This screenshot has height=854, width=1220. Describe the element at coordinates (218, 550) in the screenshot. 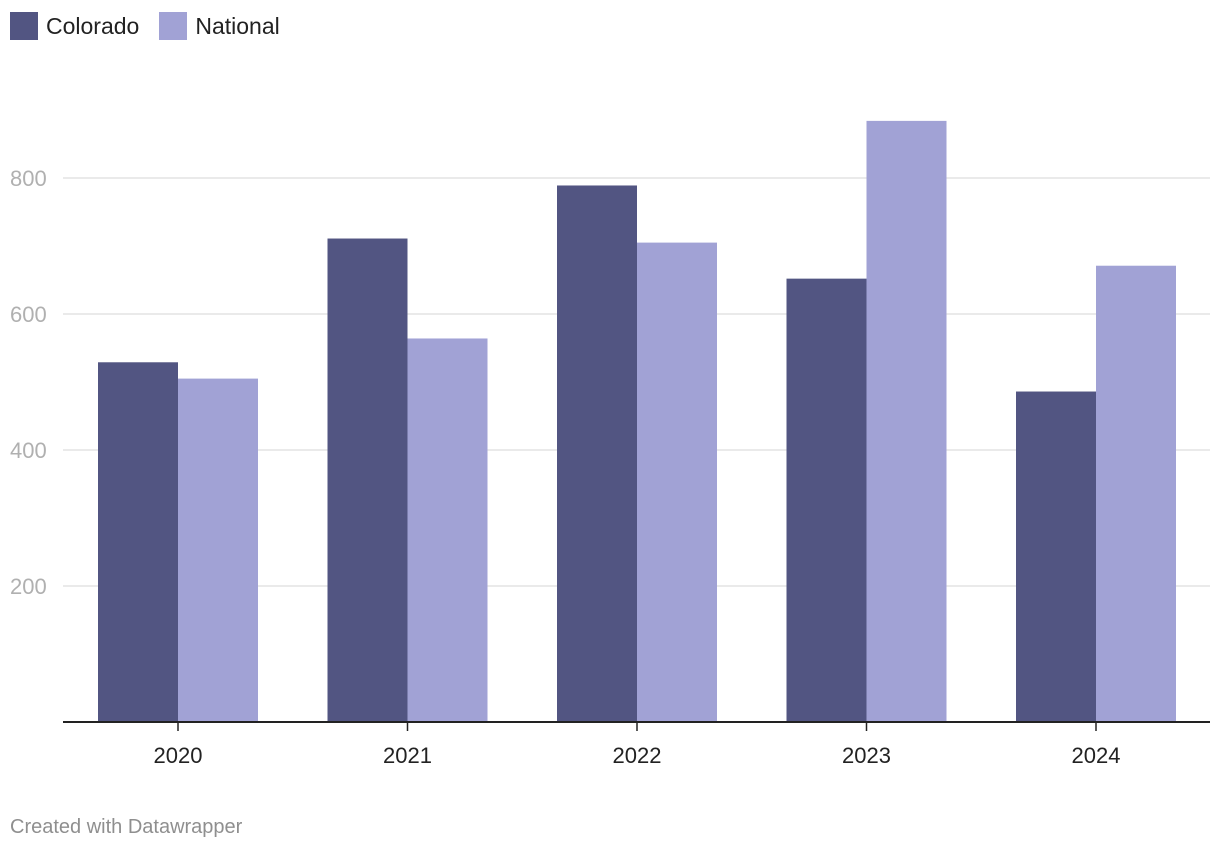

I see `bar-national-2020` at that location.